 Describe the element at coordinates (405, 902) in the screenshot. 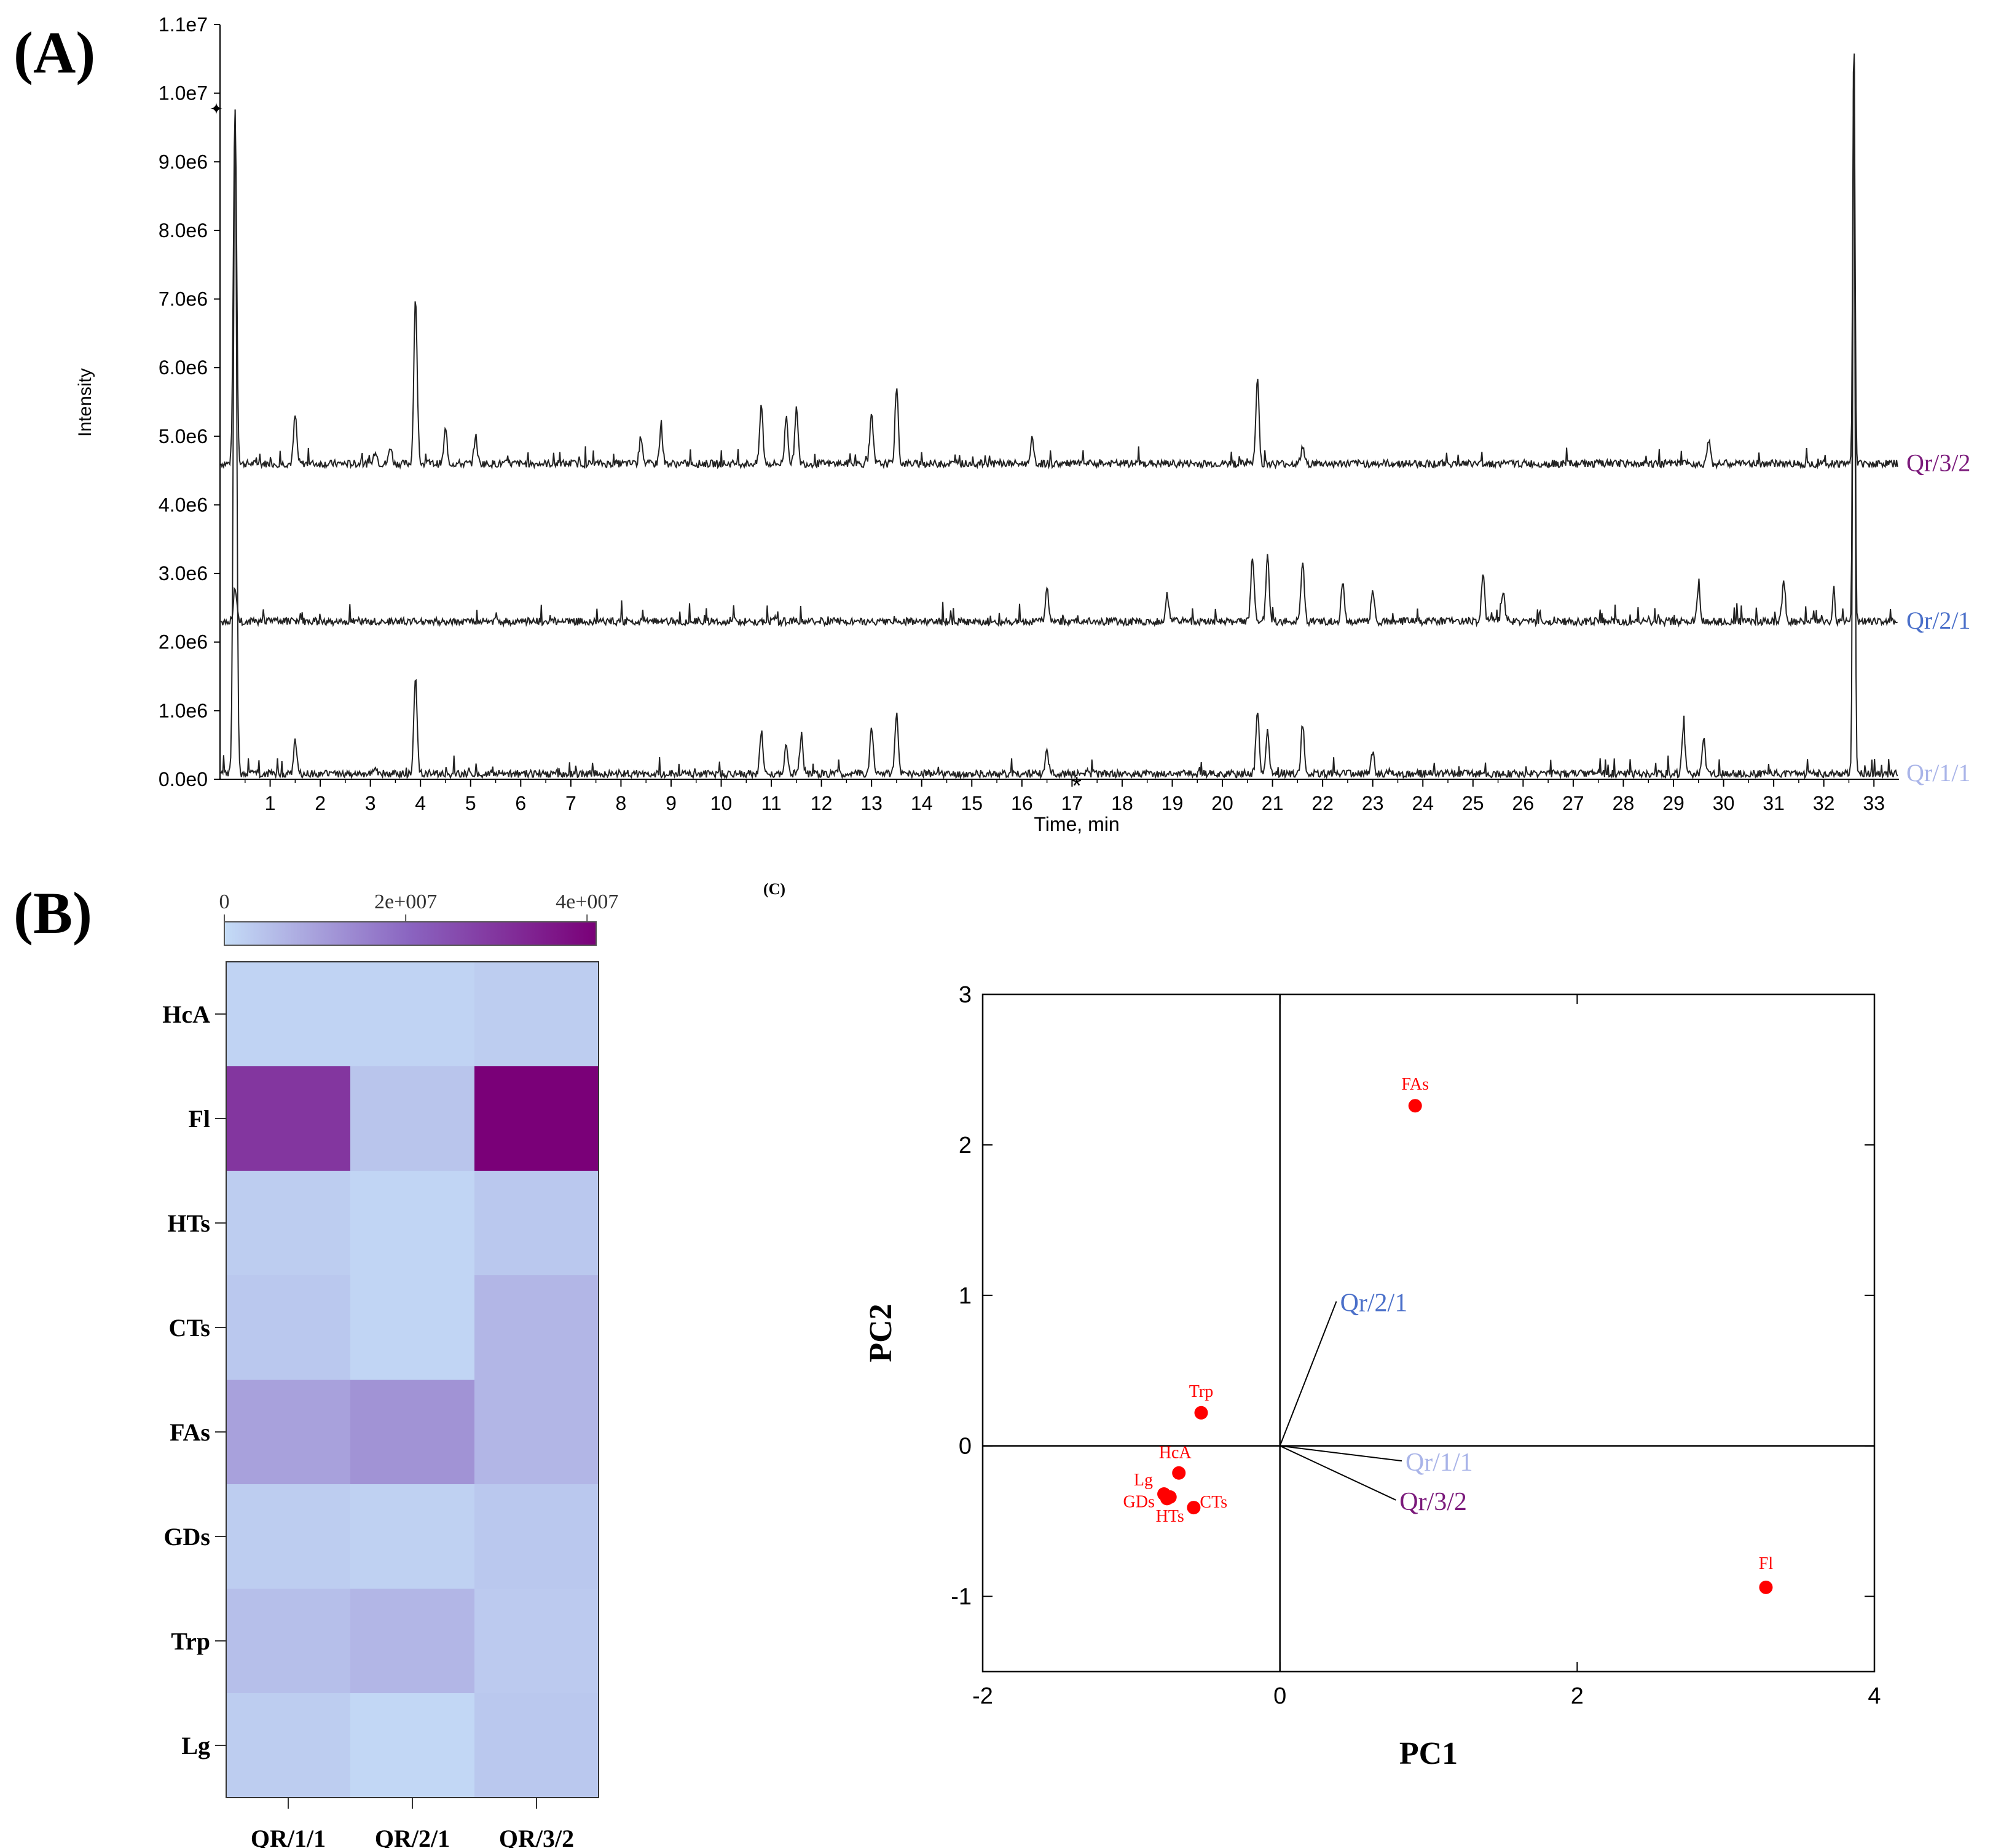

I see `colorbar-tick-label: 2e+007` at that location.